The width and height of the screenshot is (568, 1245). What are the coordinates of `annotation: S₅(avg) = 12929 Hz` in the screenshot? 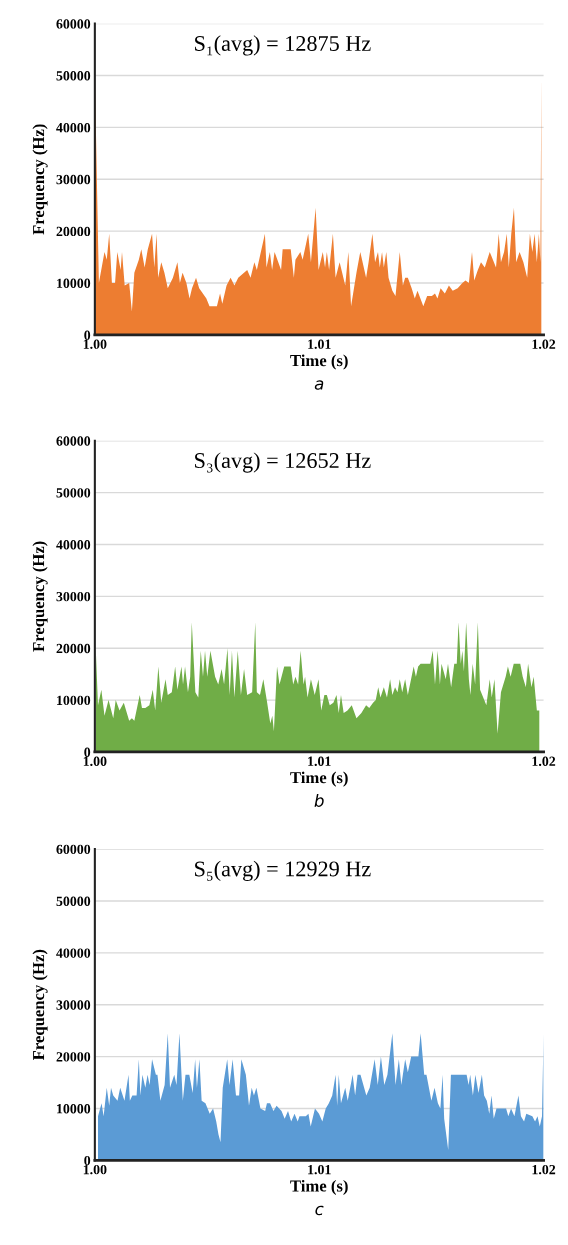 It's located at (283, 870).